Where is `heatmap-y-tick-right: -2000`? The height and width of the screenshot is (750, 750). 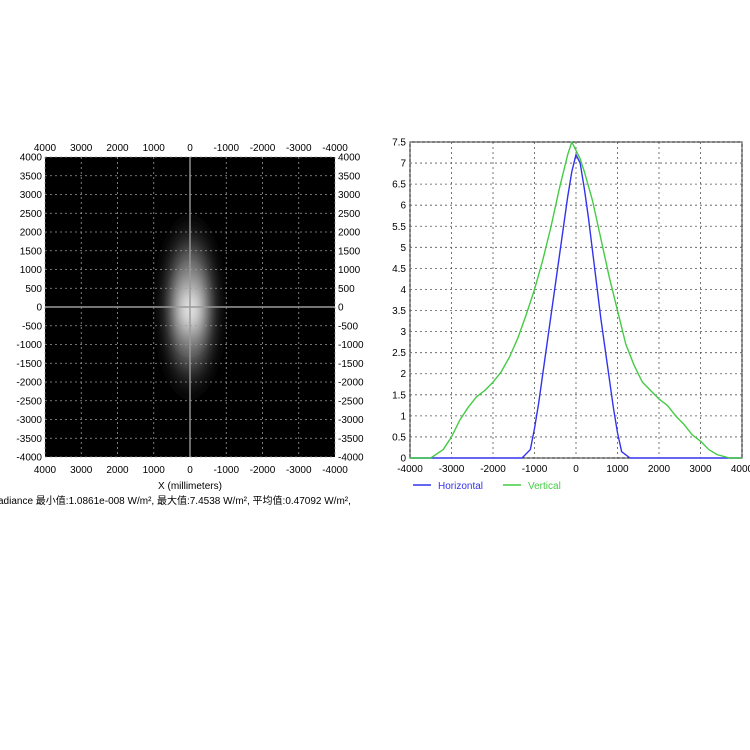 heatmap-y-tick-right: -2000 is located at coordinates (351, 383).